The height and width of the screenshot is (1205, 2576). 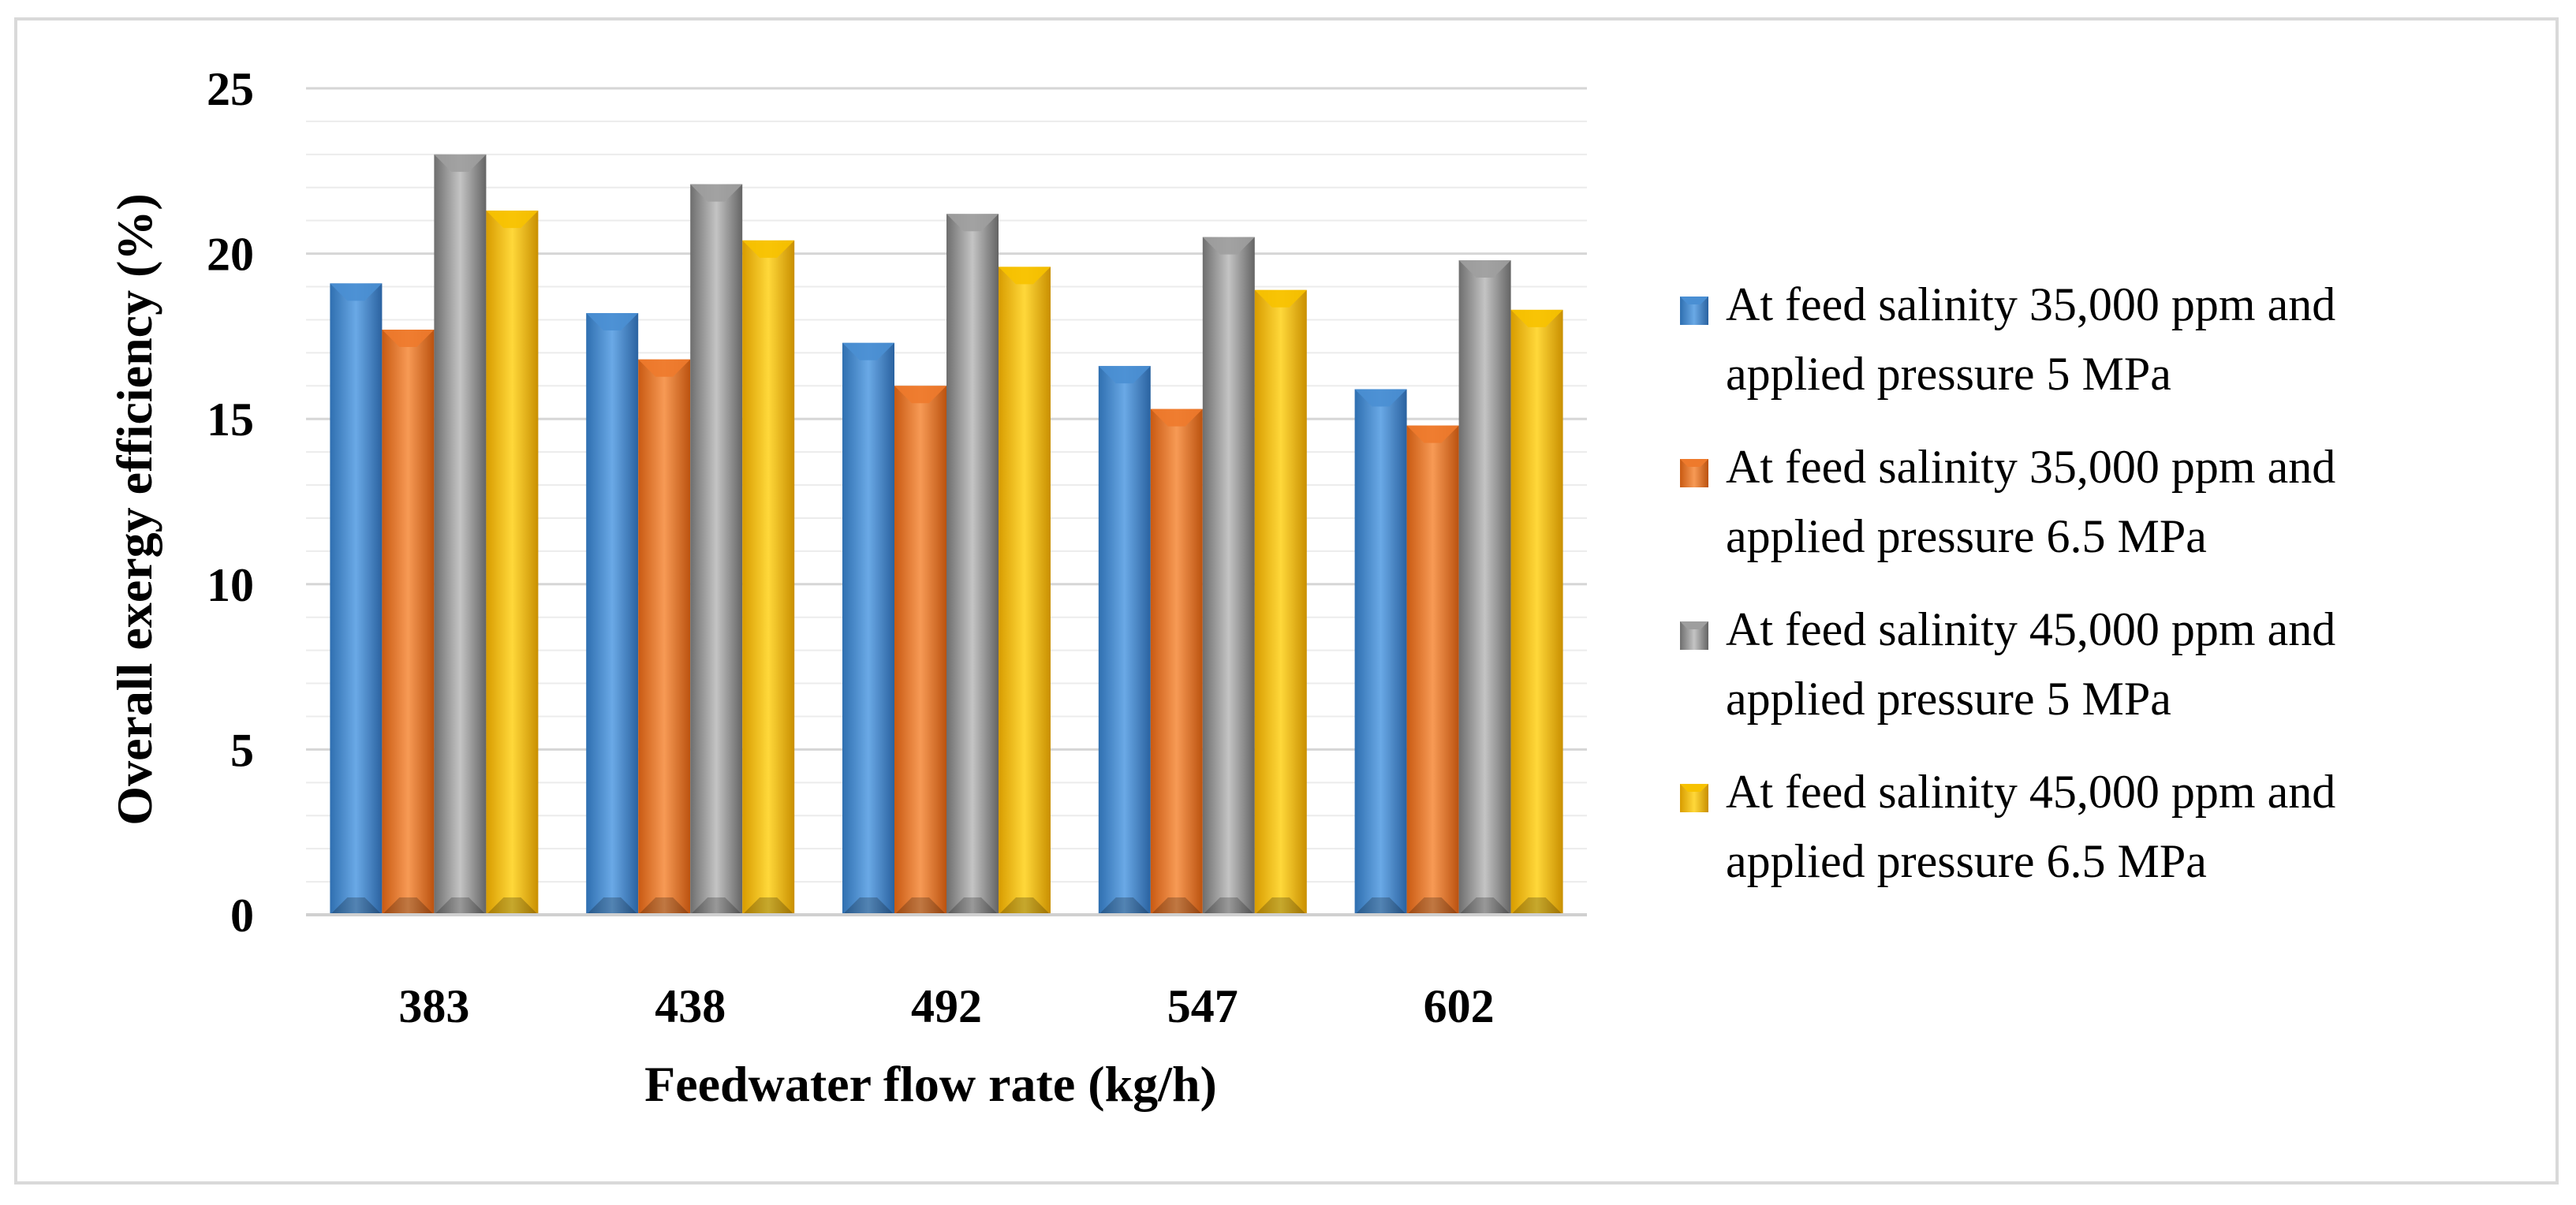 What do you see at coordinates (1459, 1006) in the screenshot?
I see `x-tick-label: 602` at bounding box center [1459, 1006].